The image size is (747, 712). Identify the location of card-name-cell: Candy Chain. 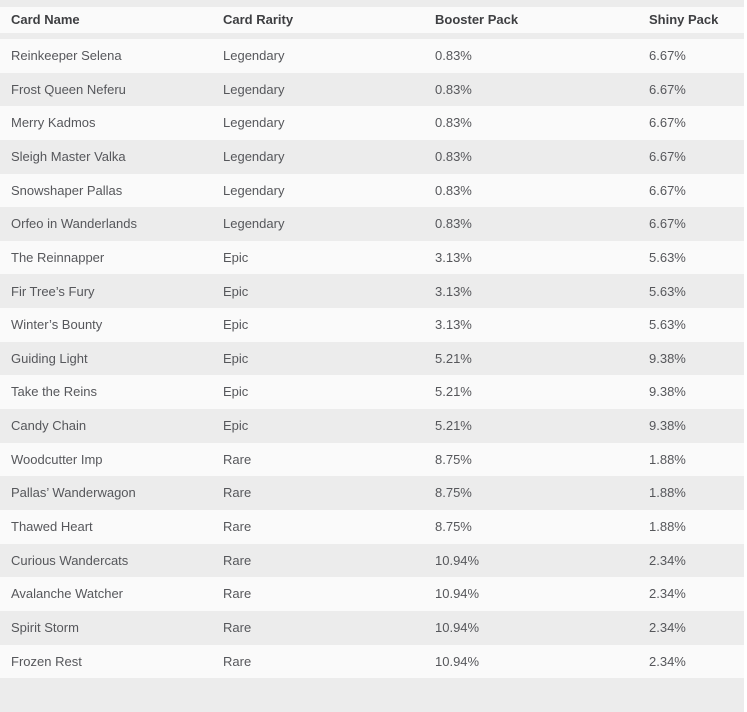
(49, 426).